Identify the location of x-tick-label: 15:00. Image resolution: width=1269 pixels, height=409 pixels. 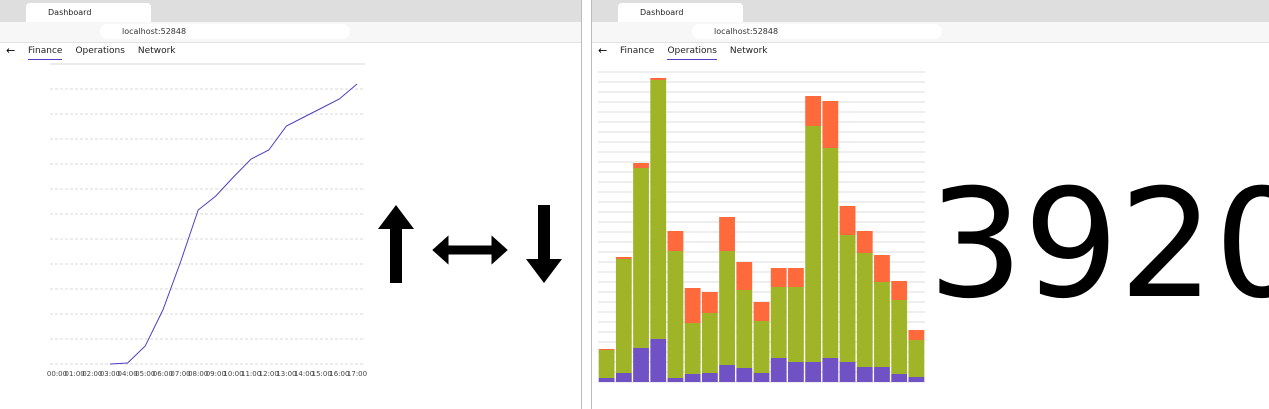
(322, 374).